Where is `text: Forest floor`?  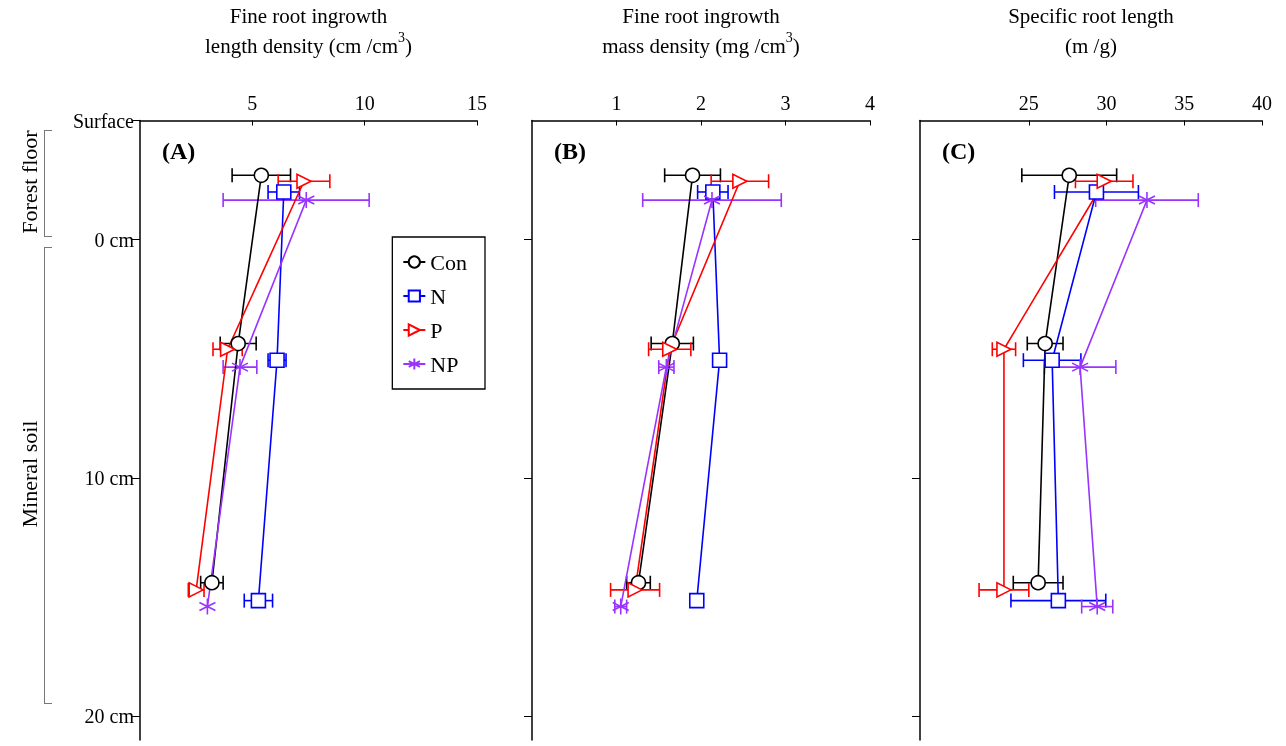
text: Forest floor is located at coordinates (30, 182).